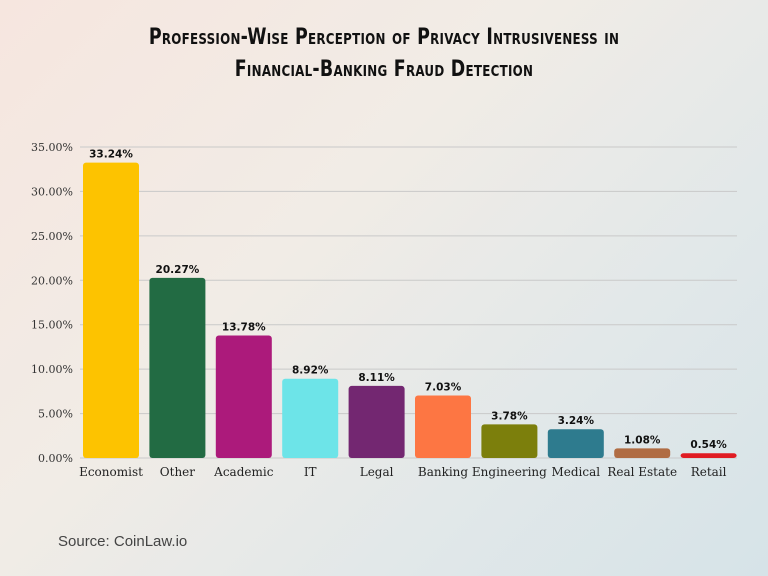 This screenshot has width=768, height=576. I want to click on data-label: 0.54%, so click(708, 445).